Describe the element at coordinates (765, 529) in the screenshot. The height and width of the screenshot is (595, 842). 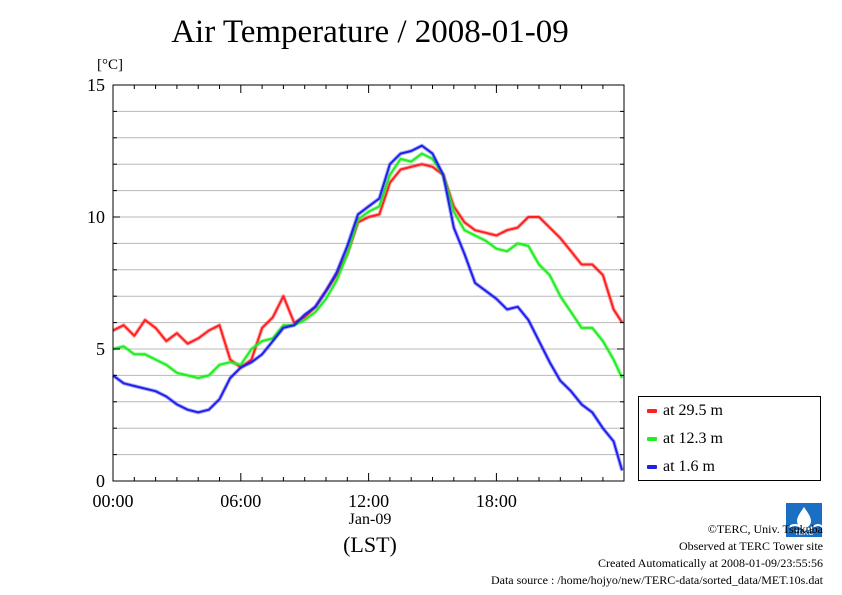
I see `footer-copyright: ©TERC, Univ. Tsukuba` at that location.